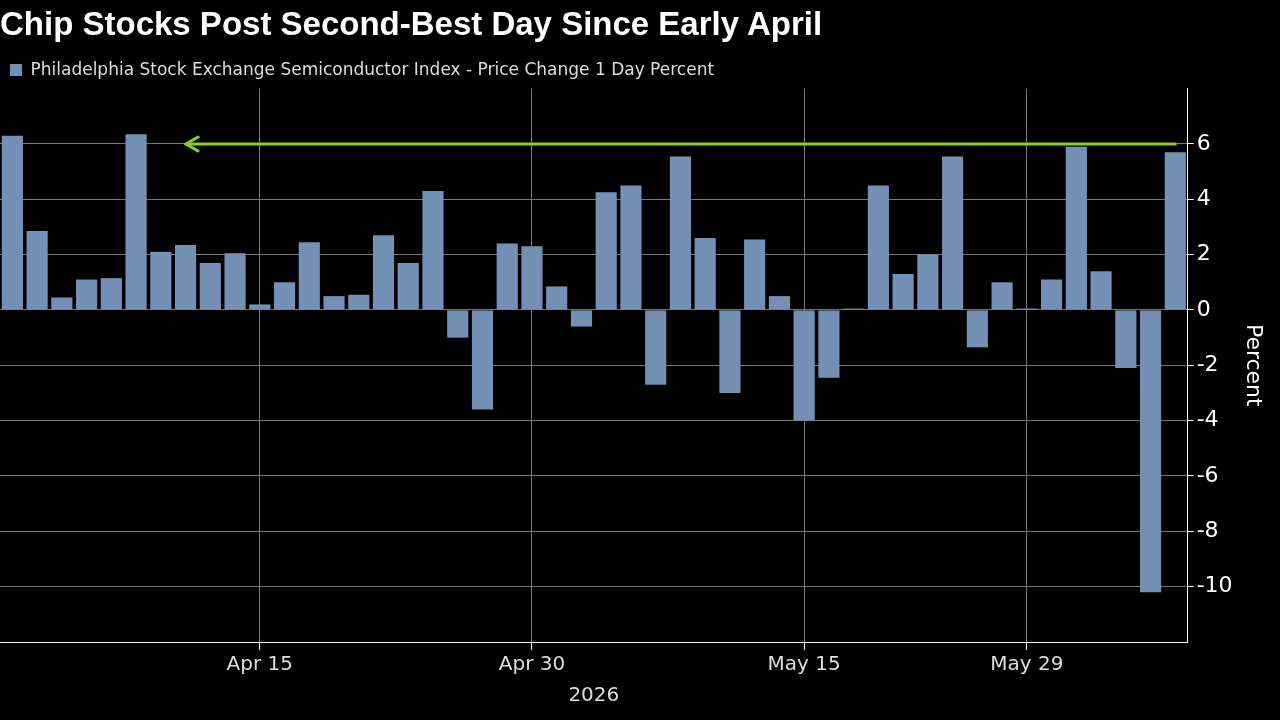 The width and height of the screenshot is (1280, 720). What do you see at coordinates (1214, 585) in the screenshot?
I see `y-tick-label: -10` at bounding box center [1214, 585].